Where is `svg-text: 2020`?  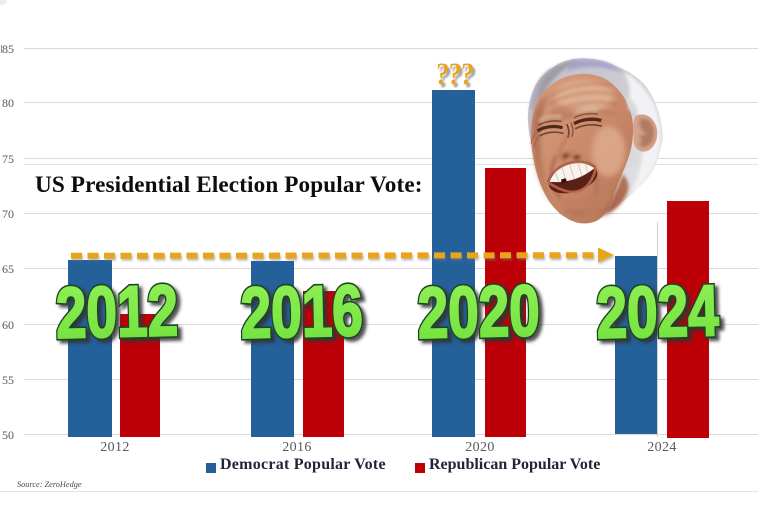
svg-text: 2020 is located at coordinates (479, 312).